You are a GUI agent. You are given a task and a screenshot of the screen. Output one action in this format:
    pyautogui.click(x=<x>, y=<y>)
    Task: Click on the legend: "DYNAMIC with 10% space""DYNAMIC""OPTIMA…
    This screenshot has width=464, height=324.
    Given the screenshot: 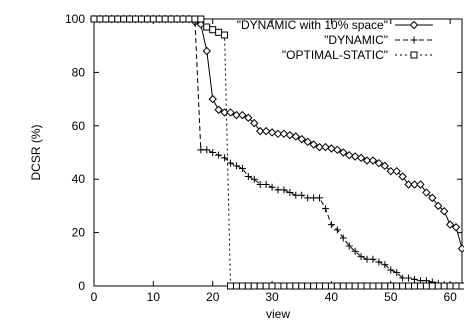 What is the action you would take?
    pyautogui.click(x=335, y=40)
    